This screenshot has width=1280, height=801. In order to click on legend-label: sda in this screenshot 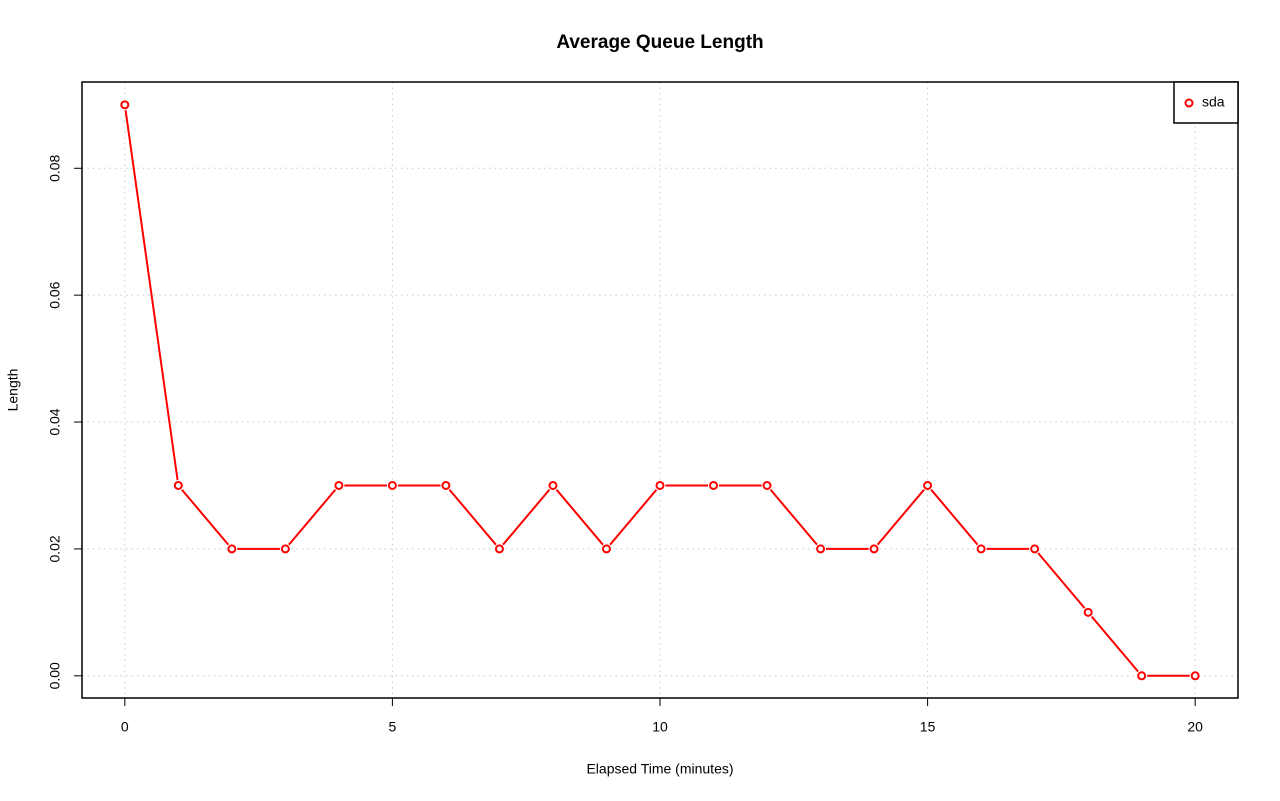, I will do `click(1213, 102)`.